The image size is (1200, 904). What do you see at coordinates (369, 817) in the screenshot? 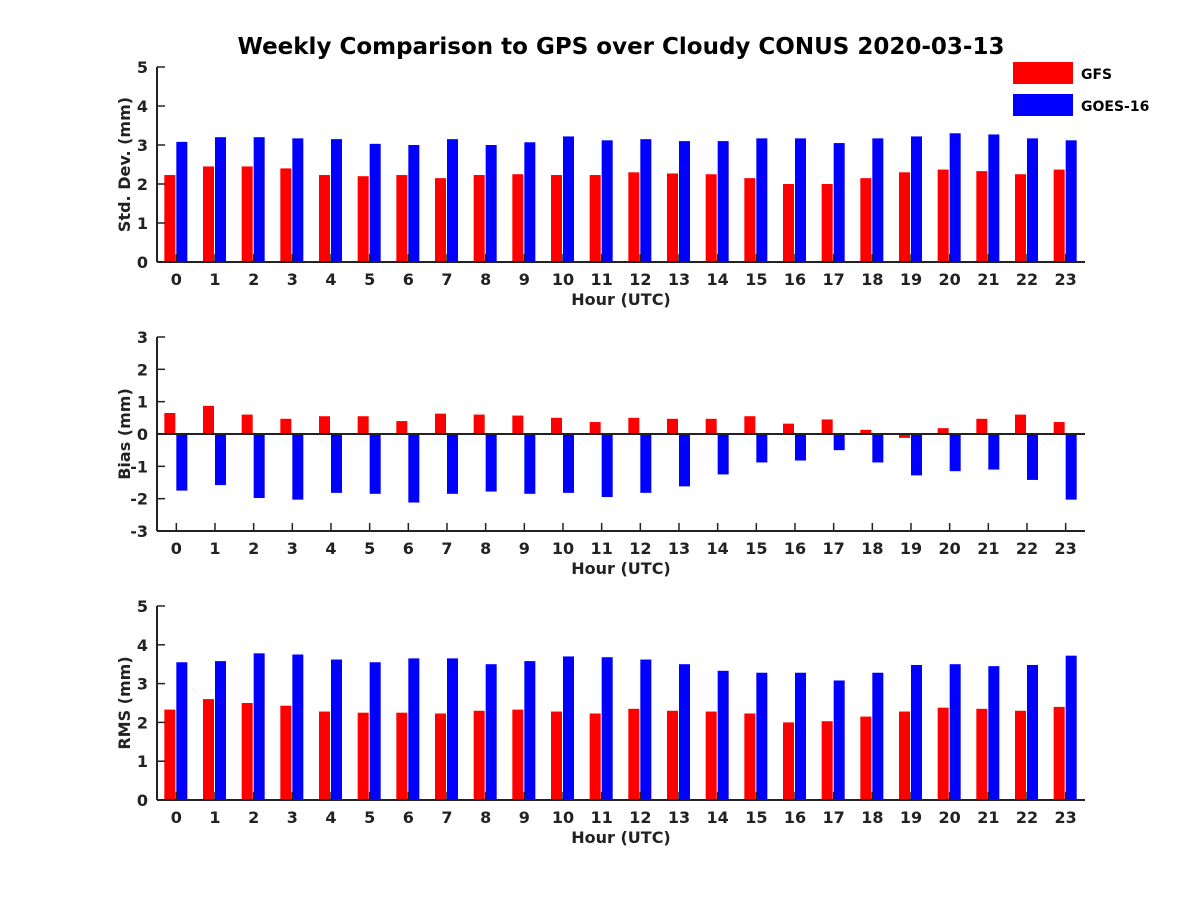
I see `x-tick-label: 5` at bounding box center [369, 817].